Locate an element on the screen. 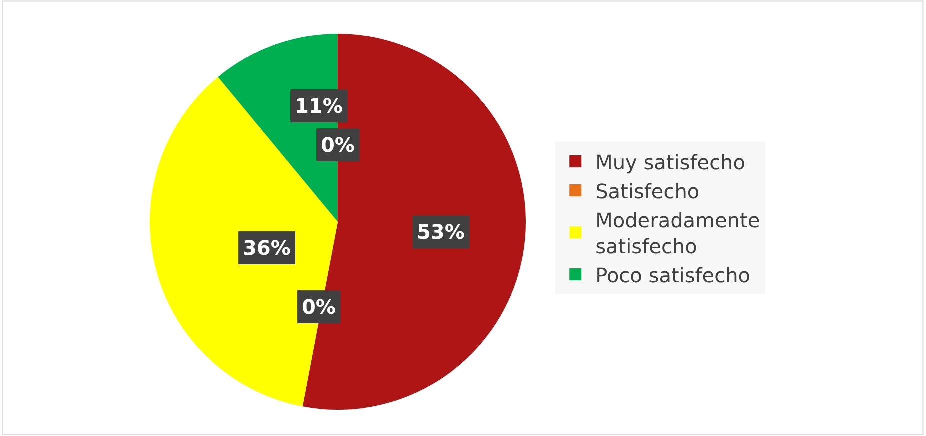  data-label: 36% is located at coordinates (267, 248).